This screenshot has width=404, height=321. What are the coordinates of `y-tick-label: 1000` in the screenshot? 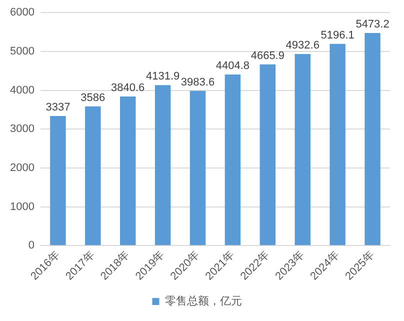 It's located at (22, 206).